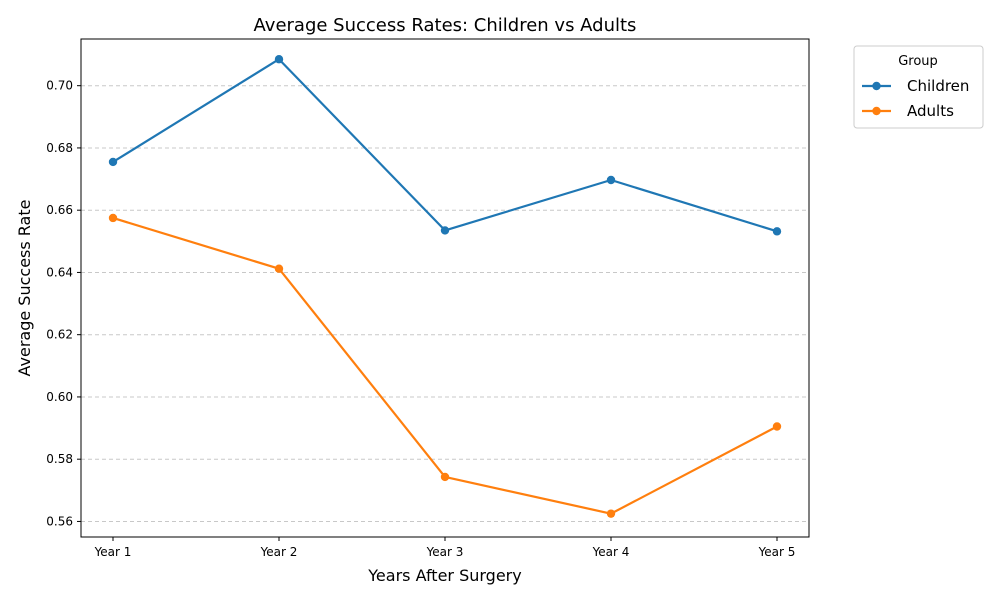 This screenshot has height=604, width=1000. Describe the element at coordinates (444, 575) in the screenshot. I see `x-axis-label: Years After Surgery` at that location.